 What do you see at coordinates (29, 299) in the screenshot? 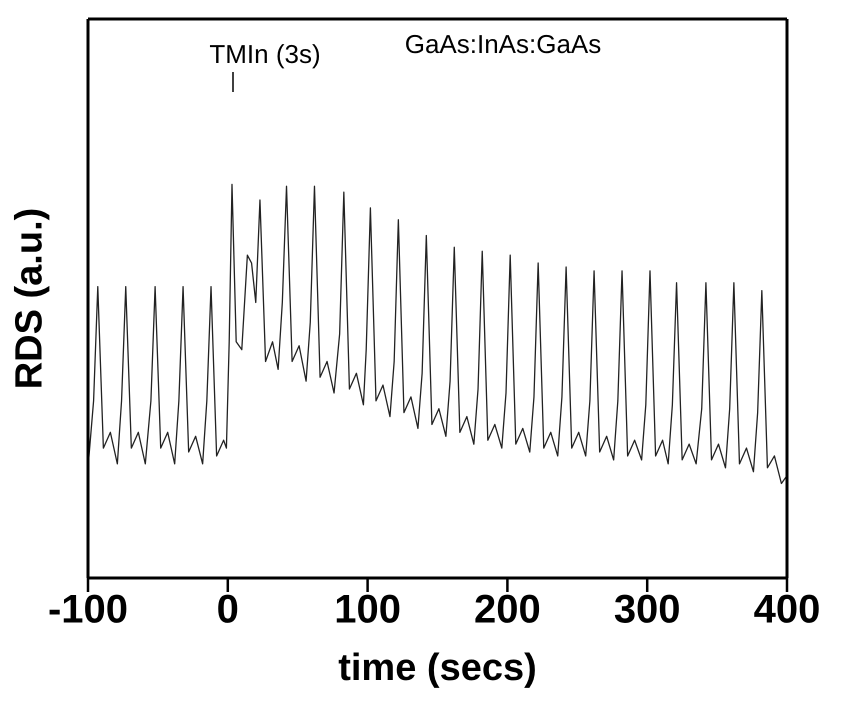
I see `y-axis-title: RDS (a.u.)` at bounding box center [29, 299].